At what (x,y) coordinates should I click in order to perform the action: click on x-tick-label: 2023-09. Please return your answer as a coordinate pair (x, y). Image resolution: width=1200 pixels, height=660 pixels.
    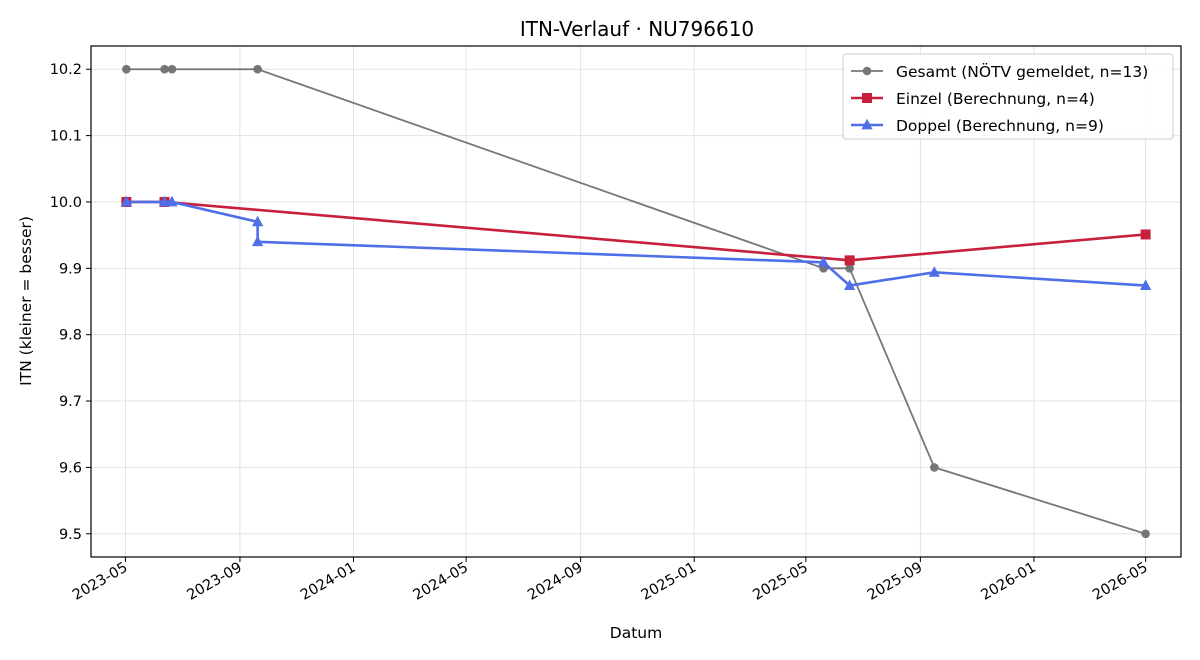
    Looking at the image, I should click on (214, 582).